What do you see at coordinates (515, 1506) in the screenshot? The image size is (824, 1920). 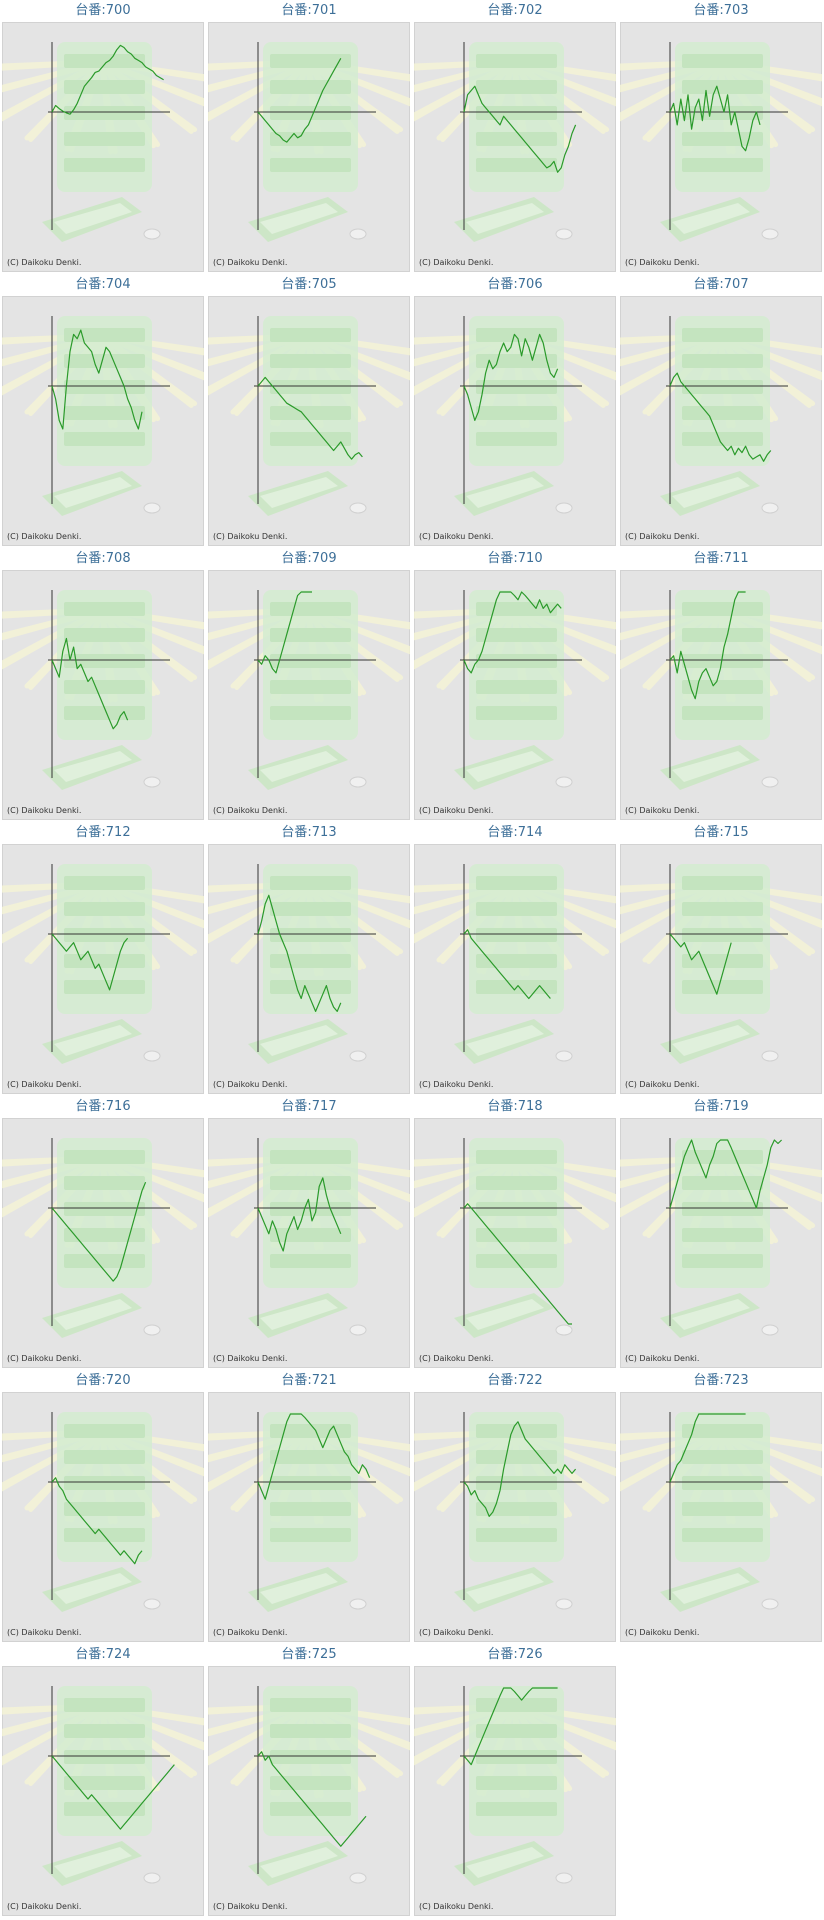 I see `chart-card: 台番:722 (C) Daikoku Denki.` at bounding box center [515, 1506].